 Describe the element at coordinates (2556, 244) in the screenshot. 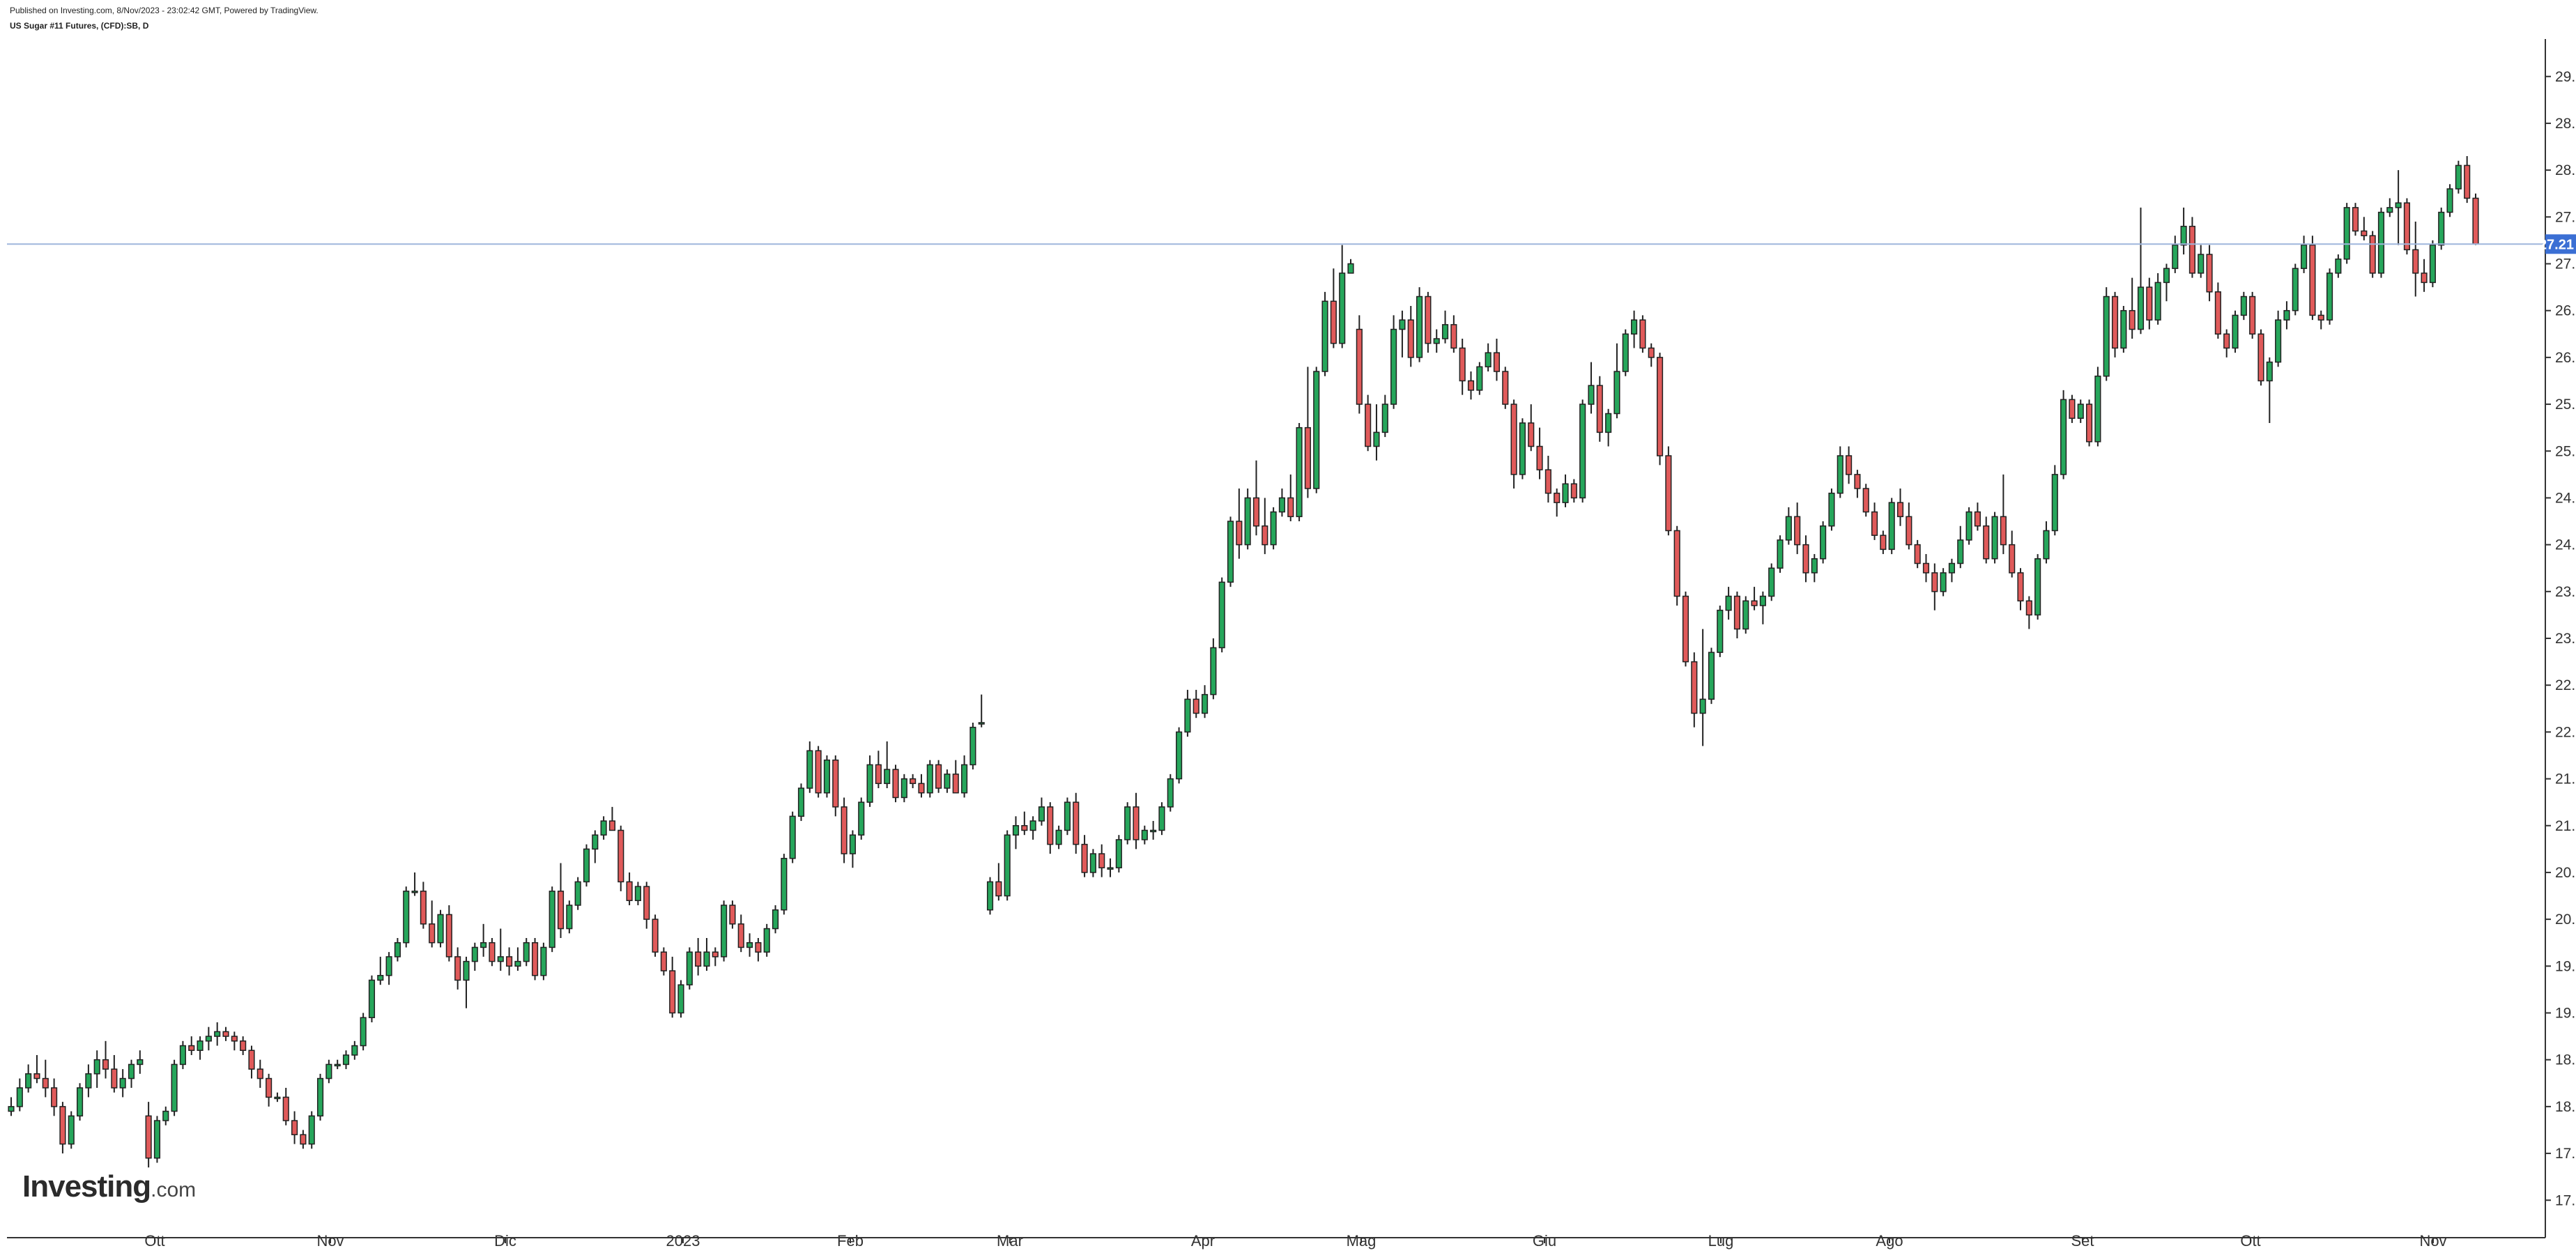

I see `last-price-value: 27.21` at that location.